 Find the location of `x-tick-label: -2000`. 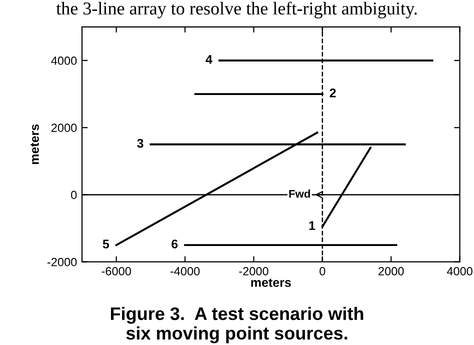

x-tick-label: -2000 is located at coordinates (253, 271).